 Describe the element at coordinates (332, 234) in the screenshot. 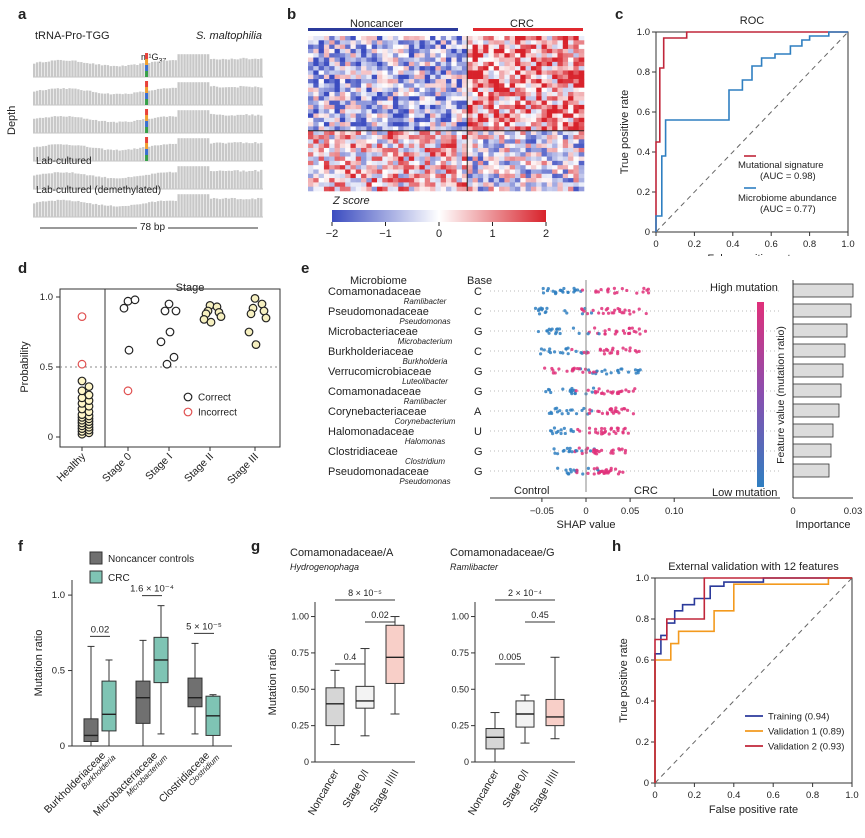

I see `colorbar-tick-label: −2` at that location.